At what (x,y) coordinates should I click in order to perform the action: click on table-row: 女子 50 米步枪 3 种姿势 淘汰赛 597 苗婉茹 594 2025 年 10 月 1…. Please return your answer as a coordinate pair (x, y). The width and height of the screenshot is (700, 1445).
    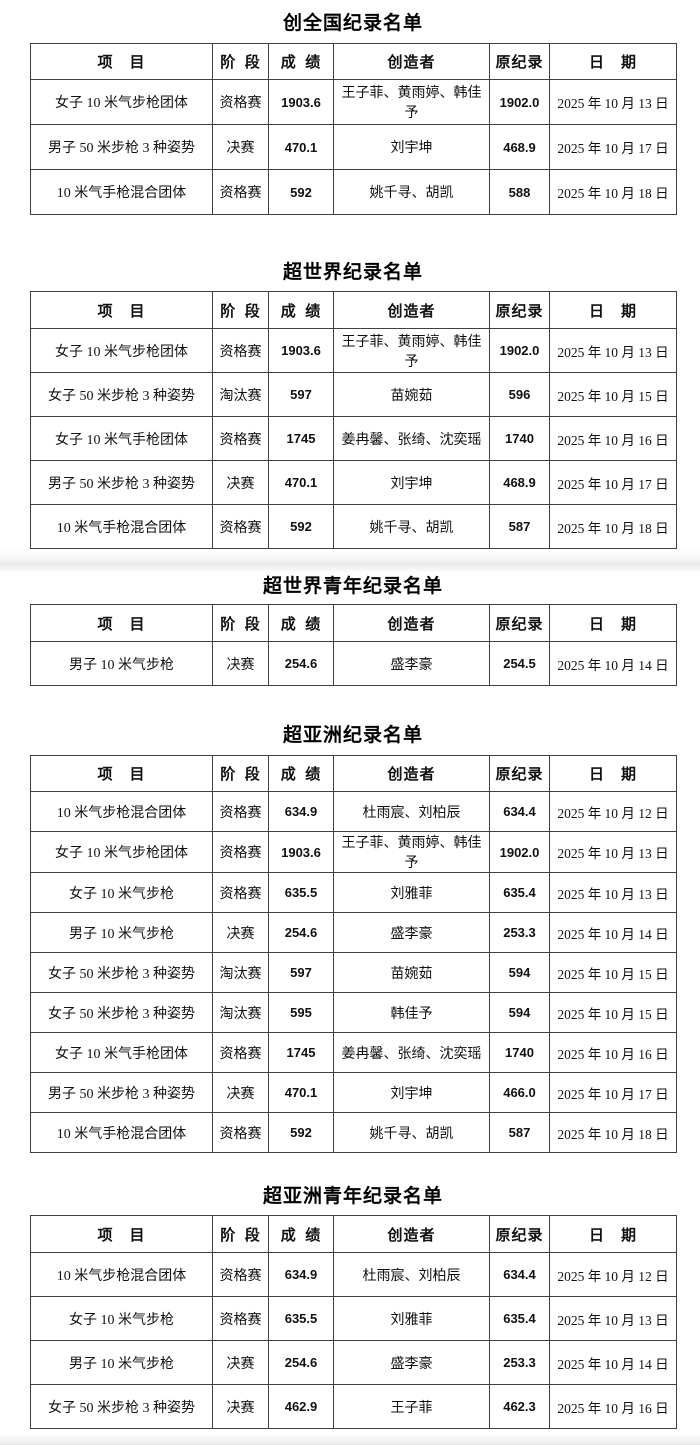
    Looking at the image, I should click on (353, 972).